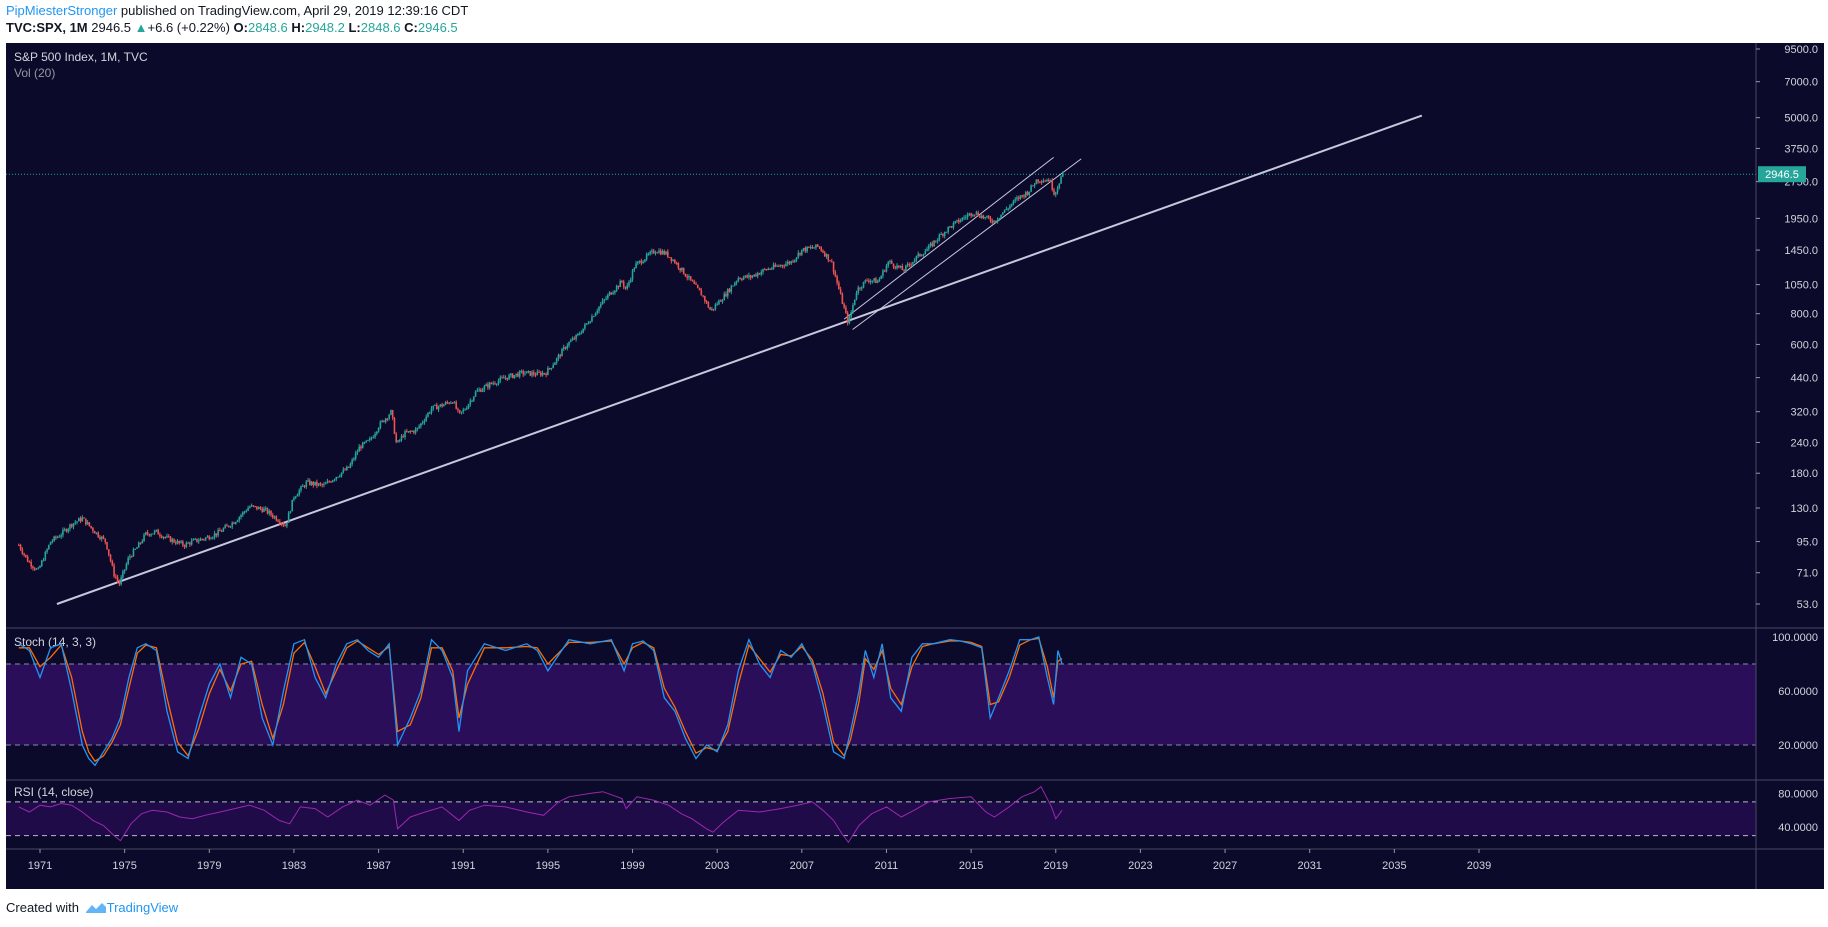 The height and width of the screenshot is (927, 1828). What do you see at coordinates (294, 866) in the screenshot?
I see `time-tick-label: 1983` at bounding box center [294, 866].